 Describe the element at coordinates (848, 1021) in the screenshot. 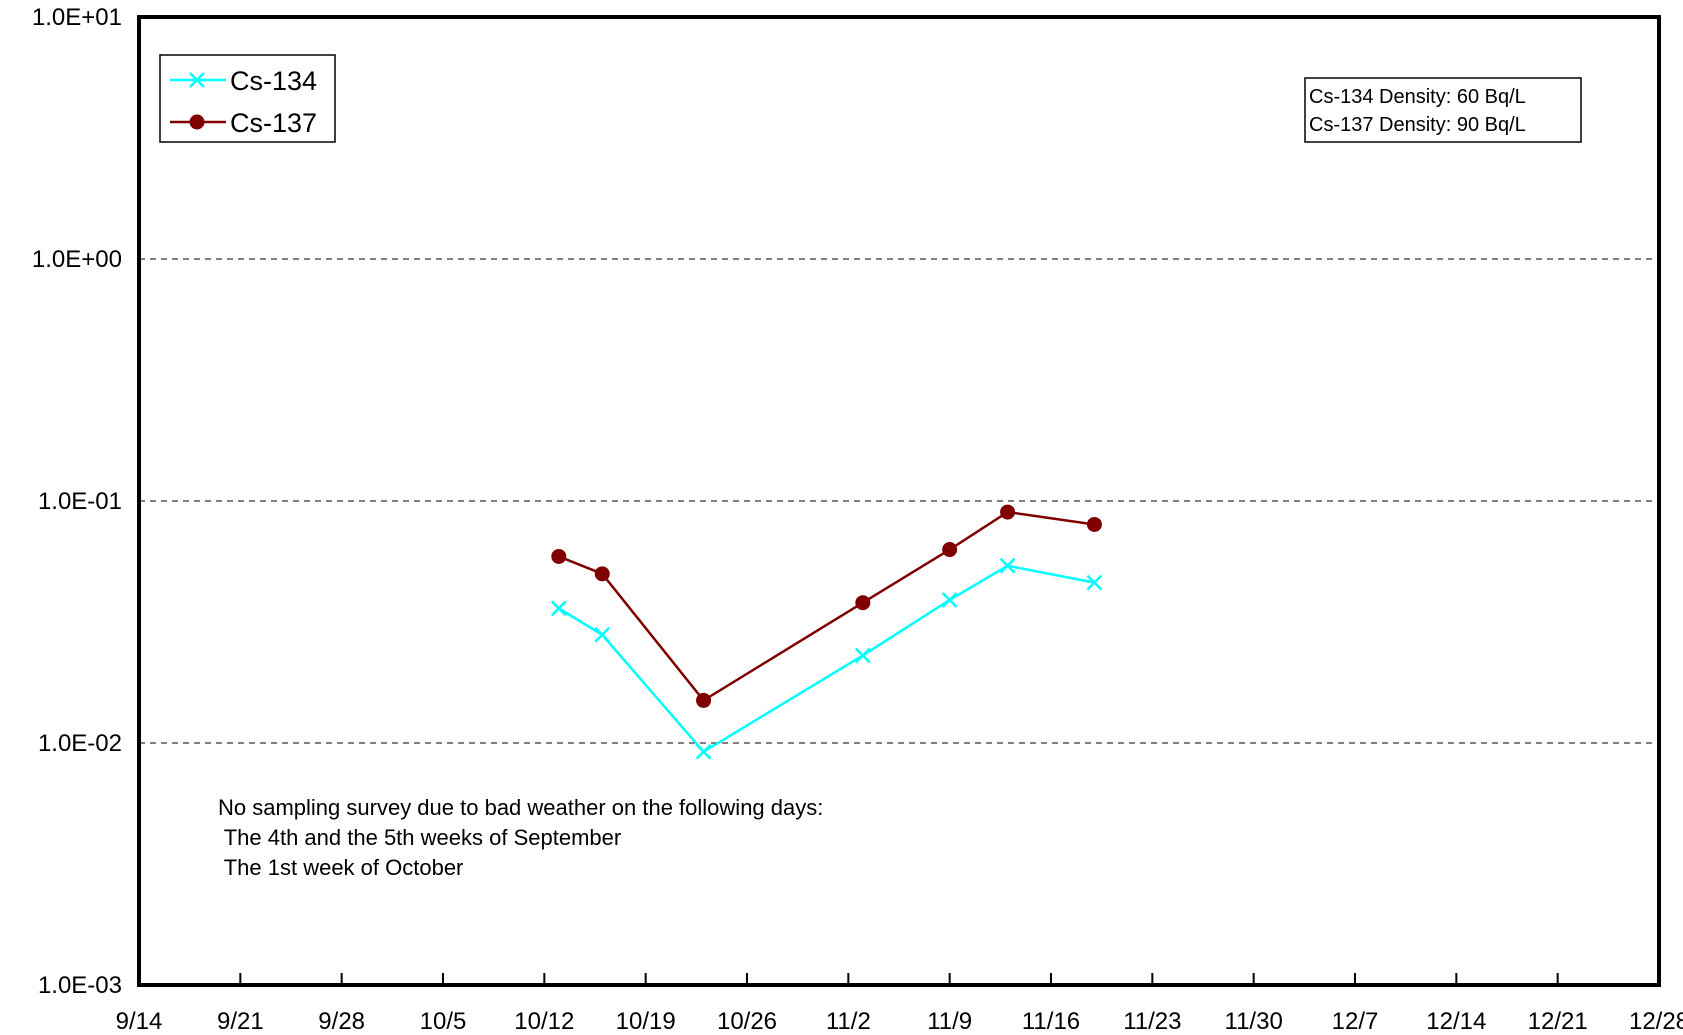

I see `x-tick-label: 11/2` at that location.